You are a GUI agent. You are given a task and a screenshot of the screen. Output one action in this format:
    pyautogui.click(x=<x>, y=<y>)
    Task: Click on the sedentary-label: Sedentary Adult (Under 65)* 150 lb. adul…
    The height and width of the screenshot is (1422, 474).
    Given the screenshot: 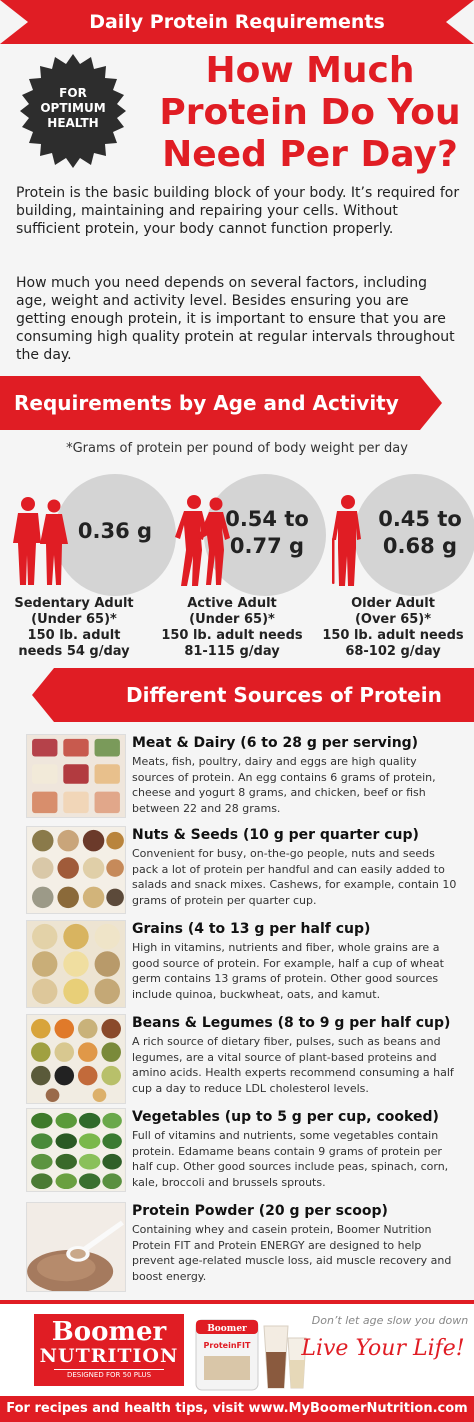 What is the action you would take?
    pyautogui.click(x=76, y=628)
    